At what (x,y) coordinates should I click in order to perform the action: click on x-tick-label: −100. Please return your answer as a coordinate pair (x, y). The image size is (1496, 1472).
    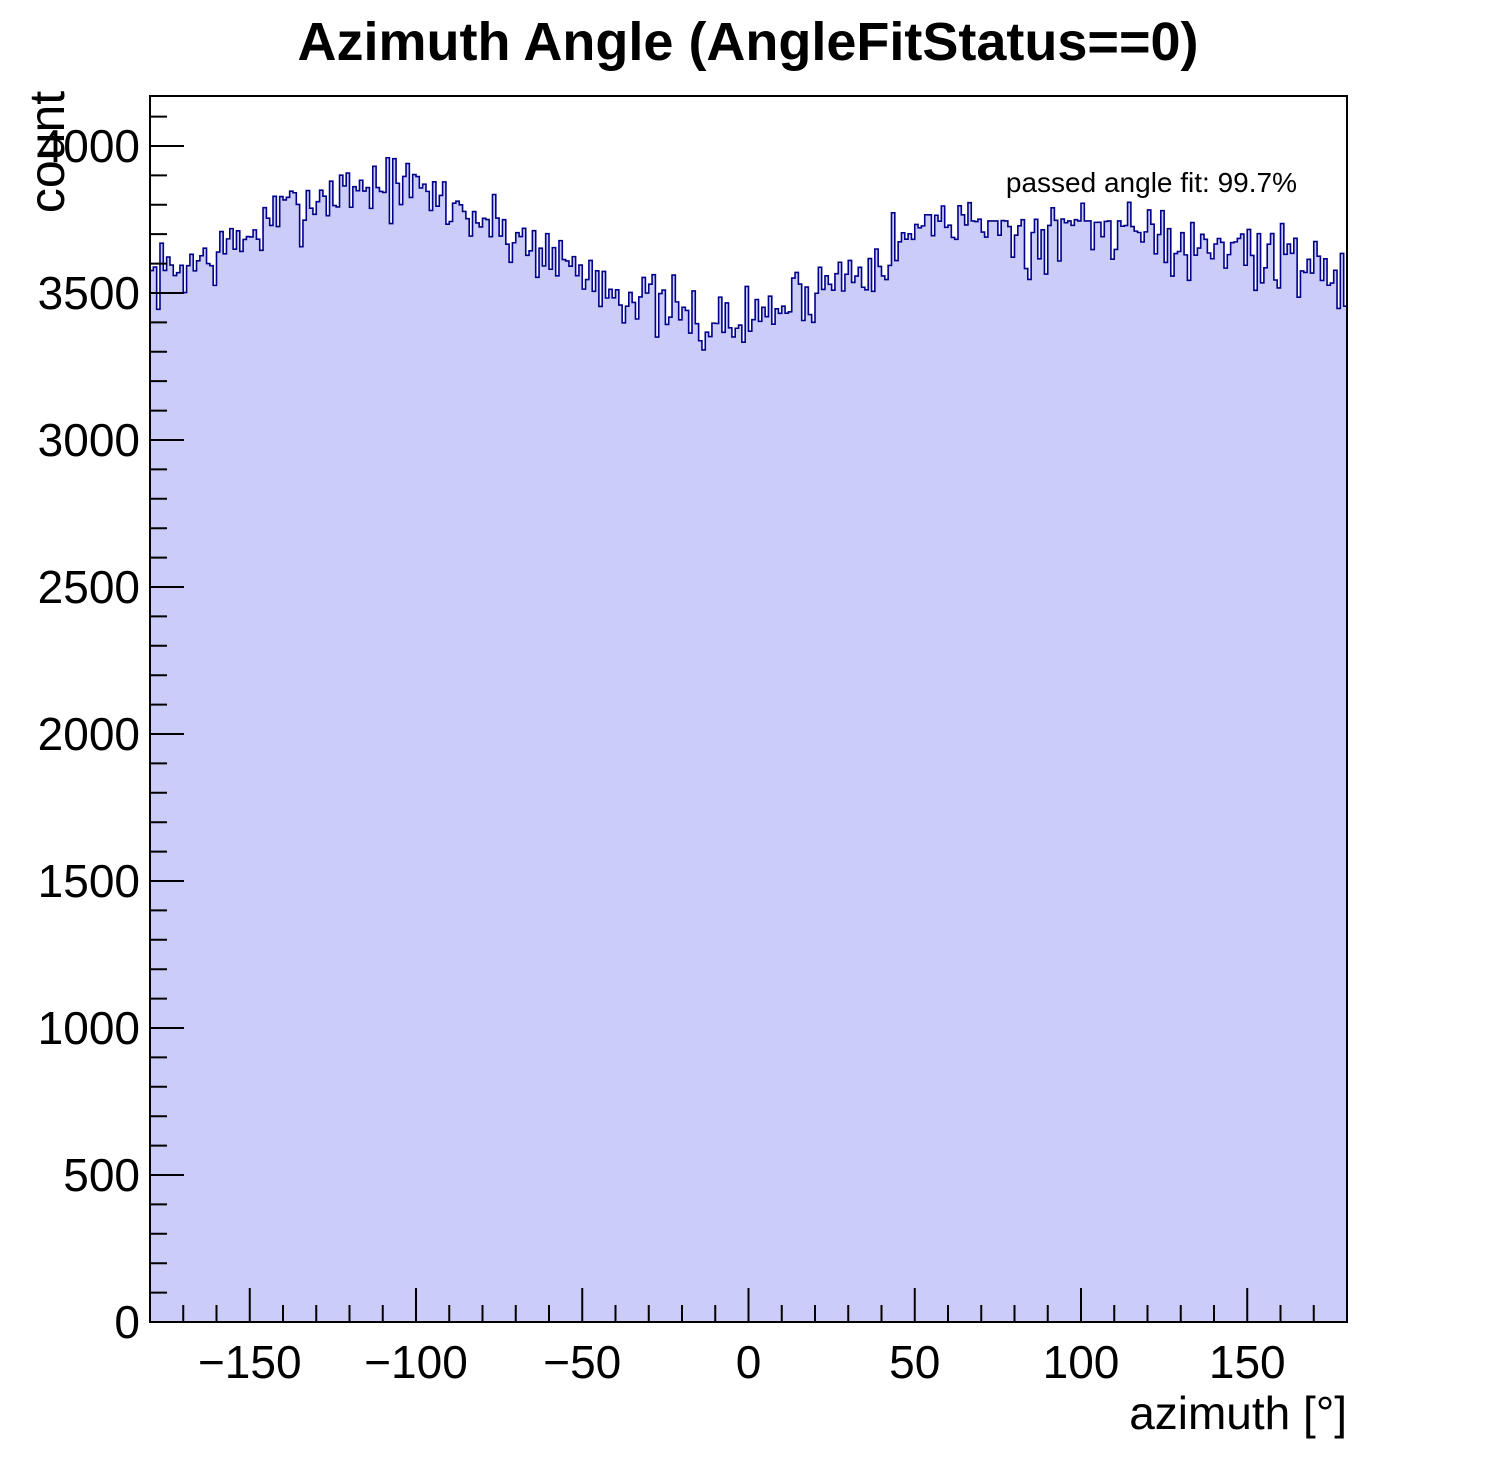
    Looking at the image, I should click on (416, 1362).